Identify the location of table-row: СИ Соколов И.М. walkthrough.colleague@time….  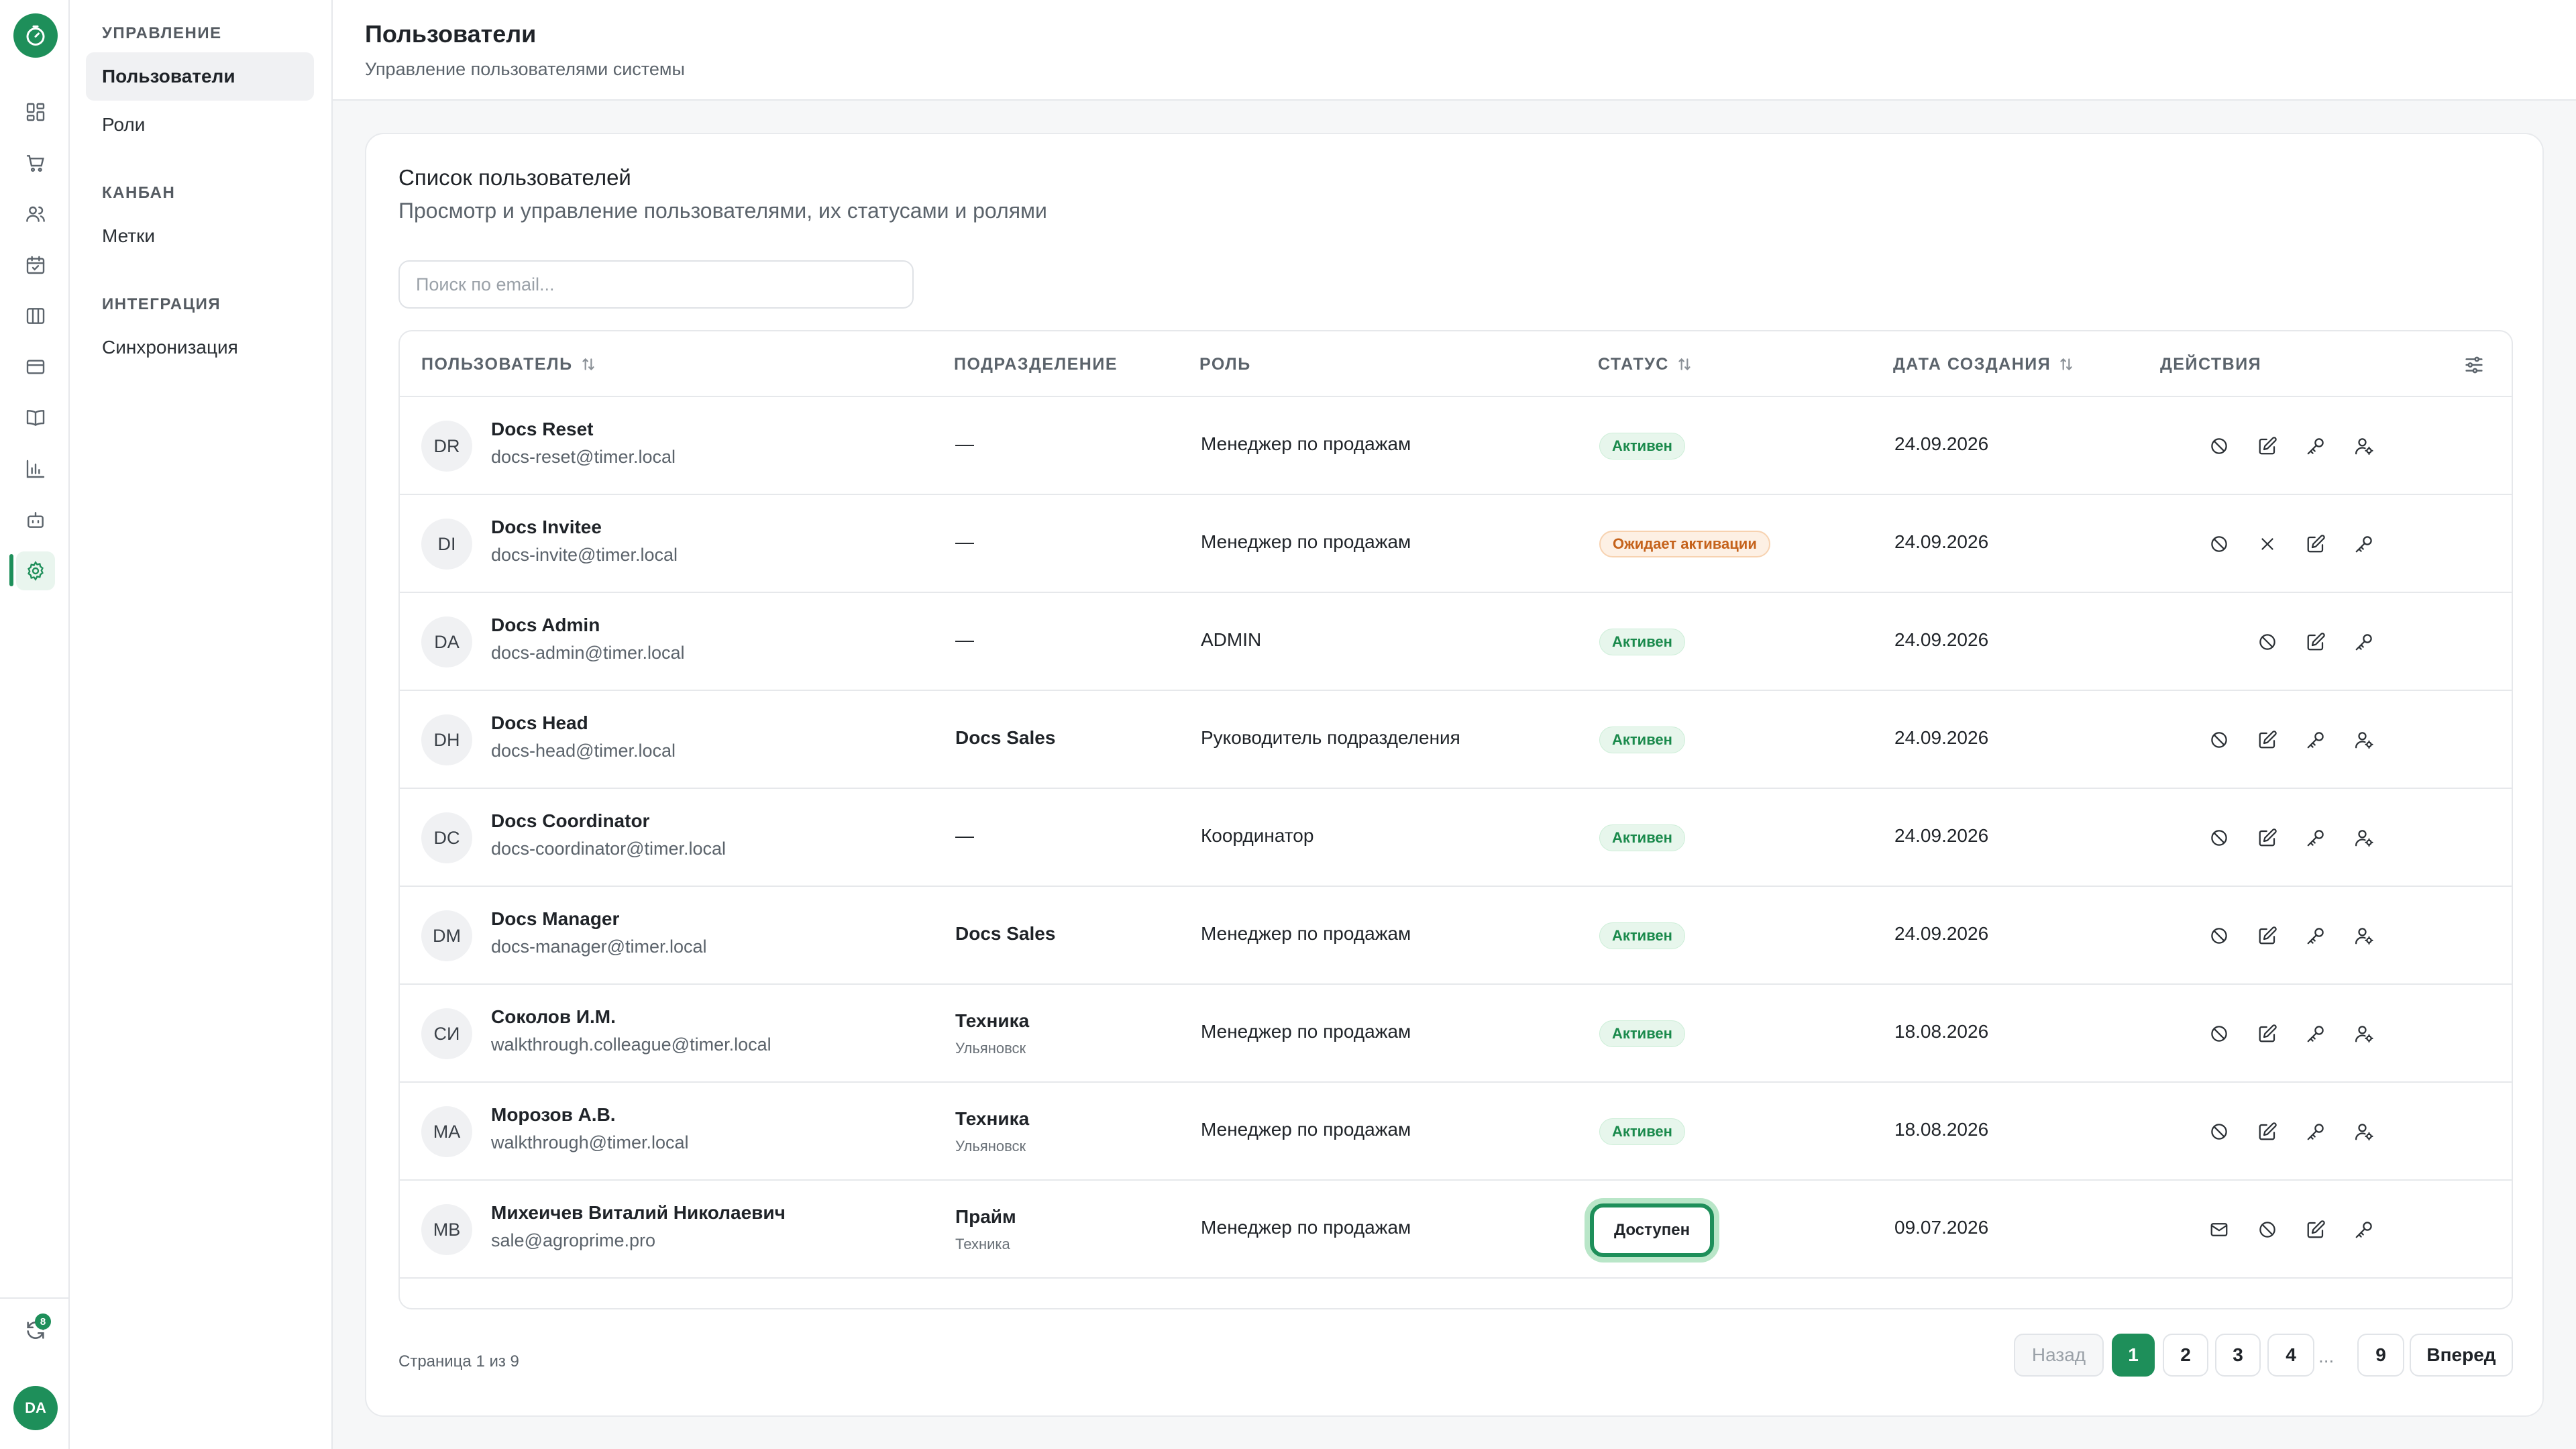
(1456, 1034).